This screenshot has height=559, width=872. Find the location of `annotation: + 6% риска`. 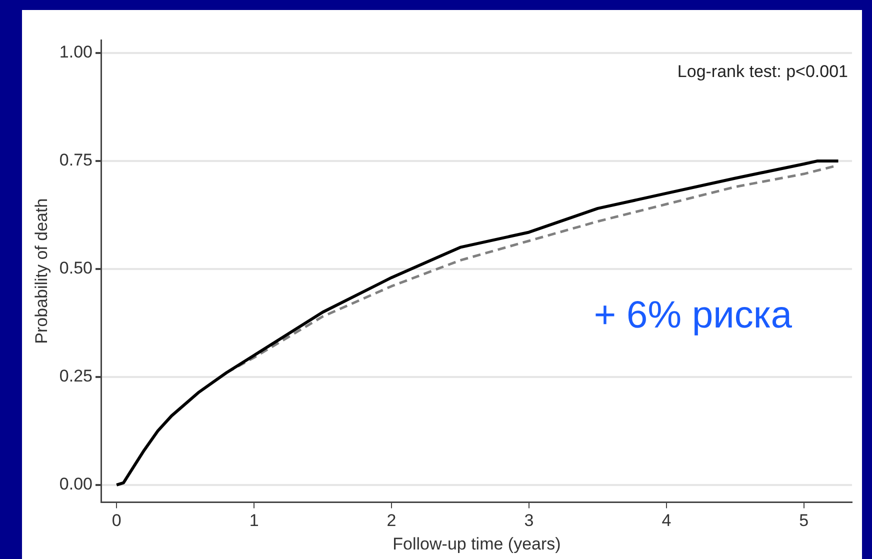

annotation: + 6% риска is located at coordinates (693, 315).